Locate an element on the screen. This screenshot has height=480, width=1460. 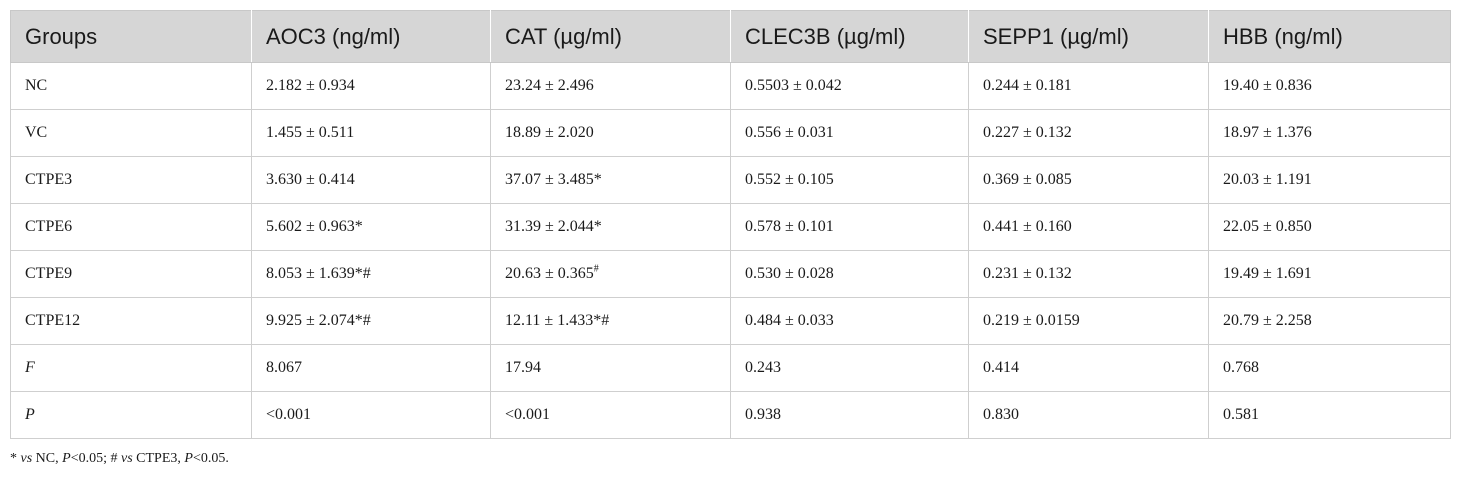
table-footnote: * vs NC, P<0.05; # vs CTPE3, P<0.05. is located at coordinates (730, 459).